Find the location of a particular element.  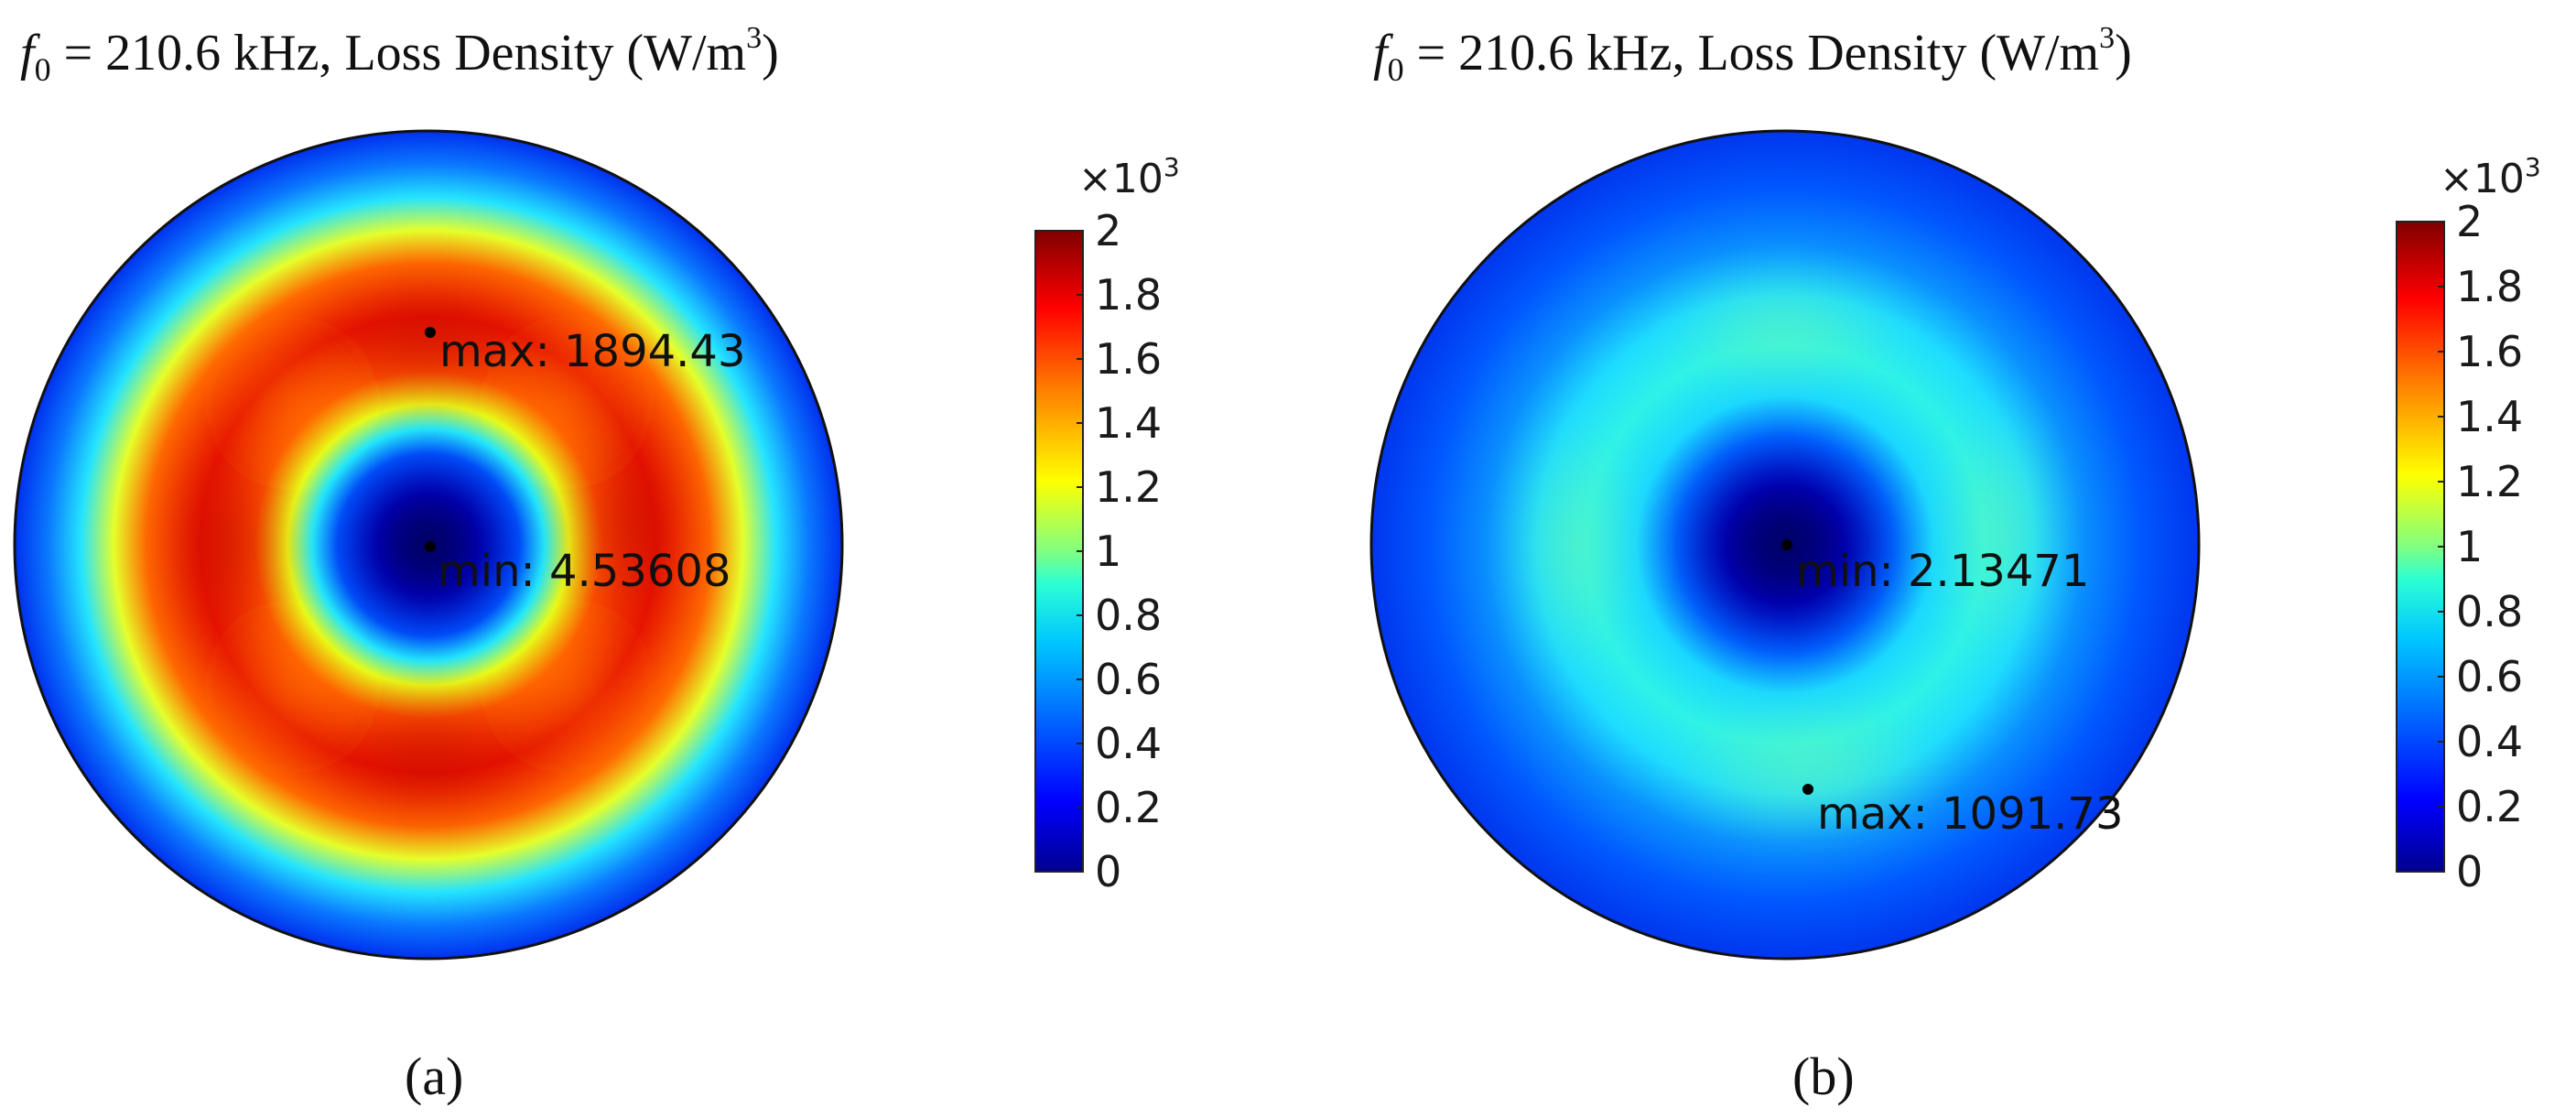

panel-a-colorbar-tick-label: 0.2 is located at coordinates (1128, 808).